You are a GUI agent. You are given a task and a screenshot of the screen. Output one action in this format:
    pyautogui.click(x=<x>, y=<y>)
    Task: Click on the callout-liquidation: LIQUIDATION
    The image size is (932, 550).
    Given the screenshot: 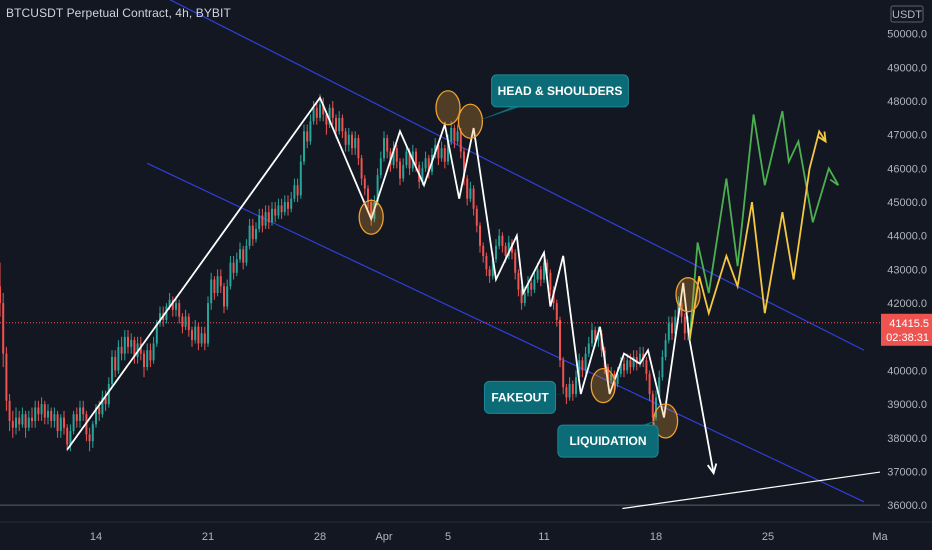 What is the action you would take?
    pyautogui.click(x=610, y=437)
    